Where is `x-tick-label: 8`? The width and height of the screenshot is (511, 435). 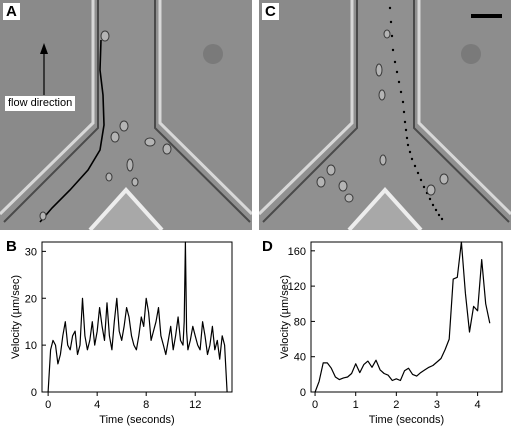
x-tick-label: 8 is located at coordinates (146, 405).